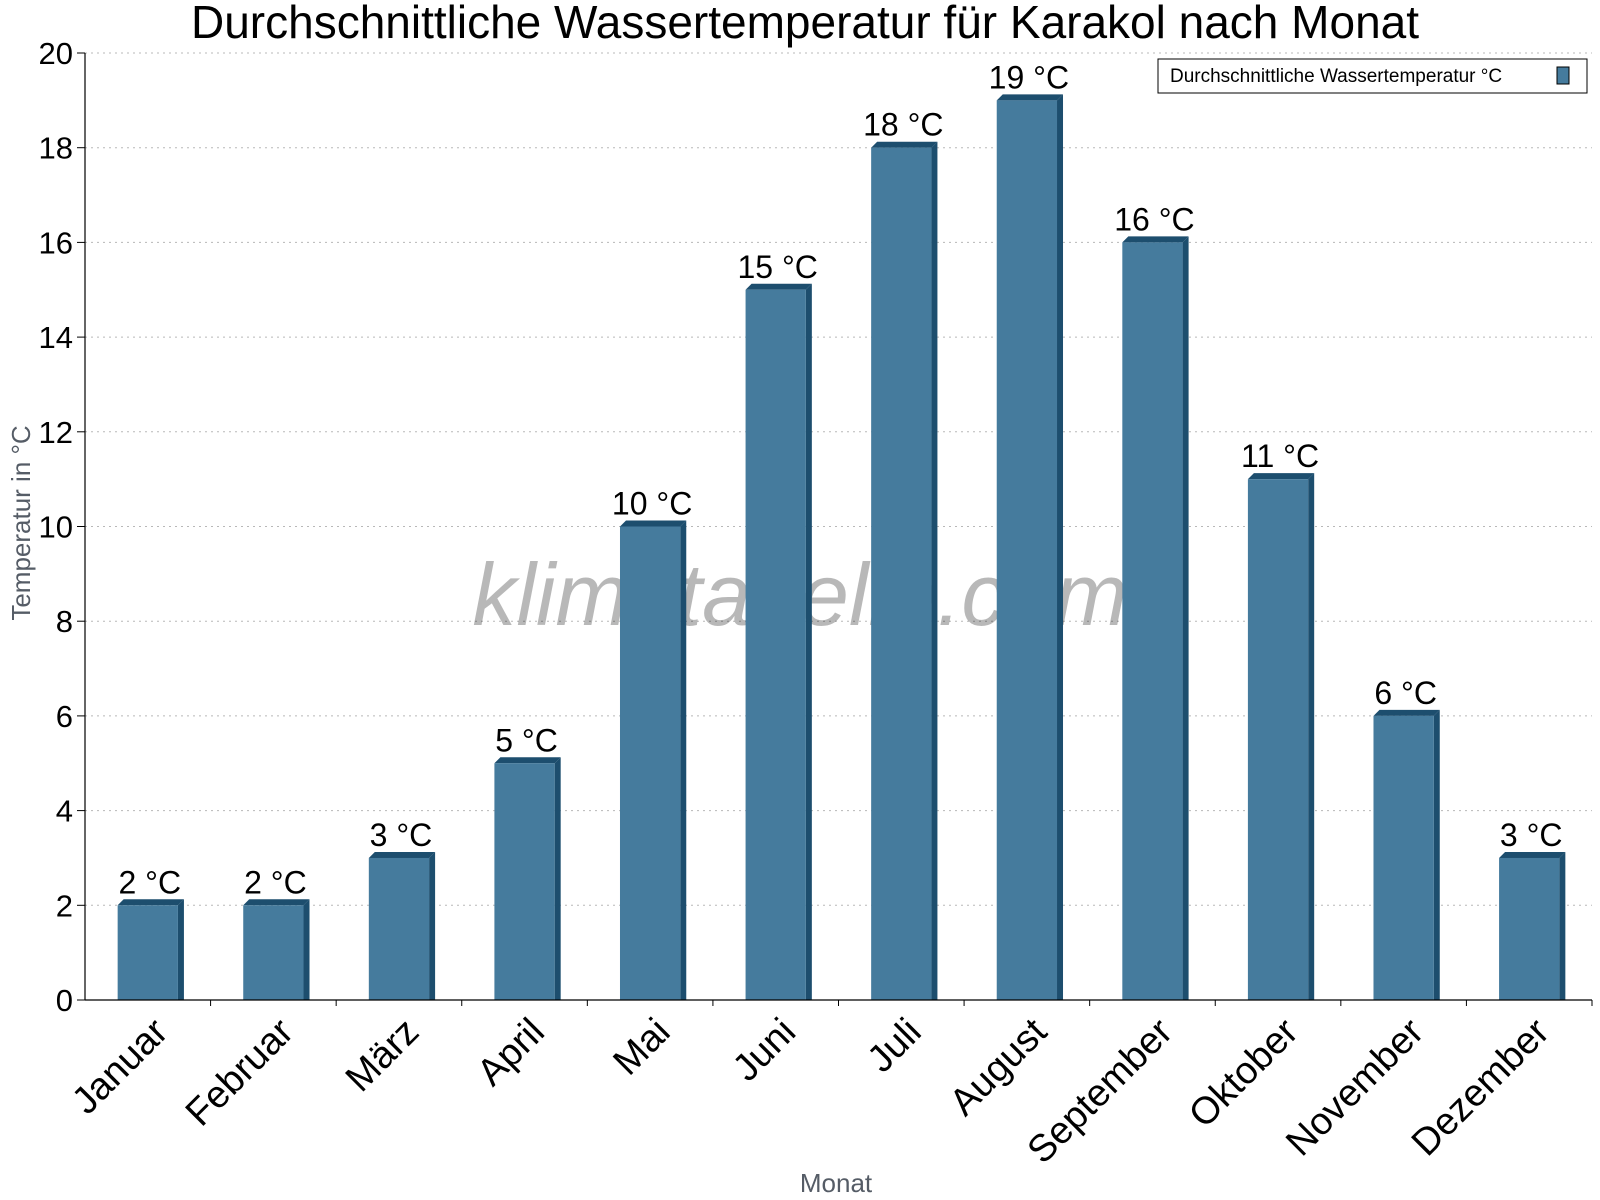 Image resolution: width=1600 pixels, height=1200 pixels. I want to click on y-tick-label: 6, so click(64, 716).